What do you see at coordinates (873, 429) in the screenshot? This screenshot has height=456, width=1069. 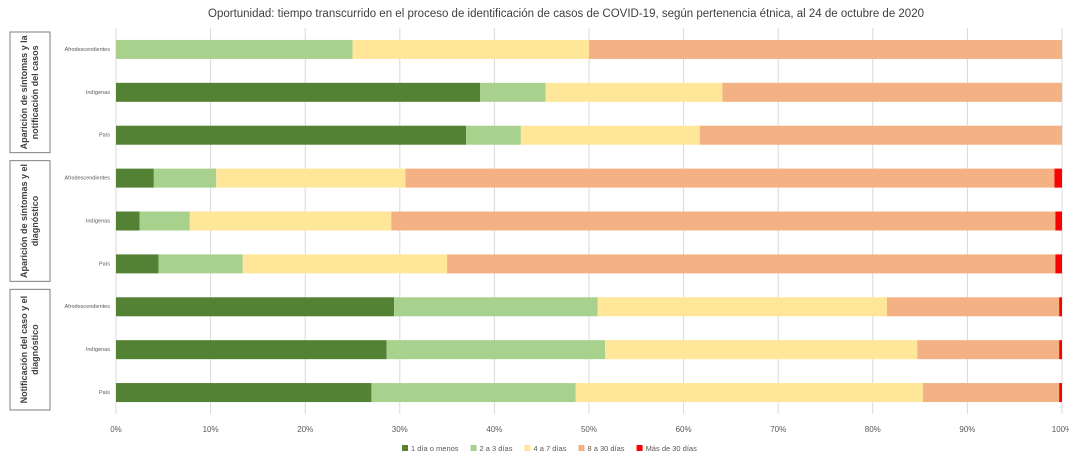 I see `x-tick-label: 80%` at bounding box center [873, 429].